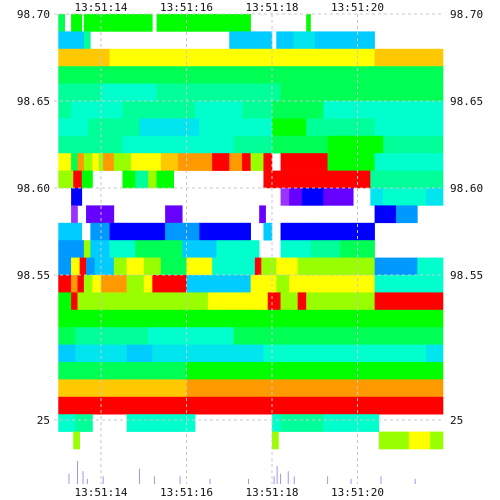 The width and height of the screenshot is (500, 500). What do you see at coordinates (272, 492) in the screenshot?
I see `x-tick-bottom-label: 13:51:18` at bounding box center [272, 492].